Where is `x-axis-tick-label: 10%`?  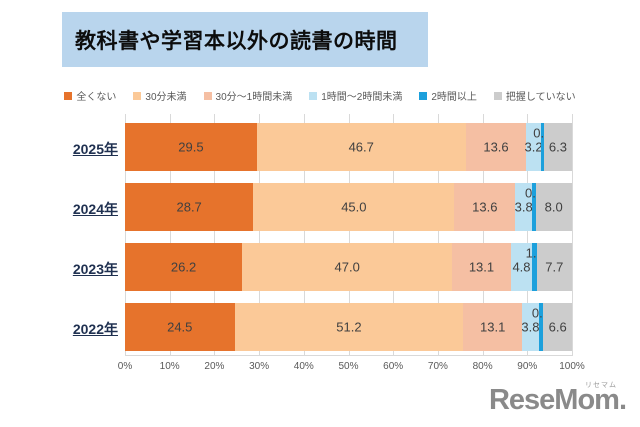 x-axis-tick-label: 10% is located at coordinates (169, 366).